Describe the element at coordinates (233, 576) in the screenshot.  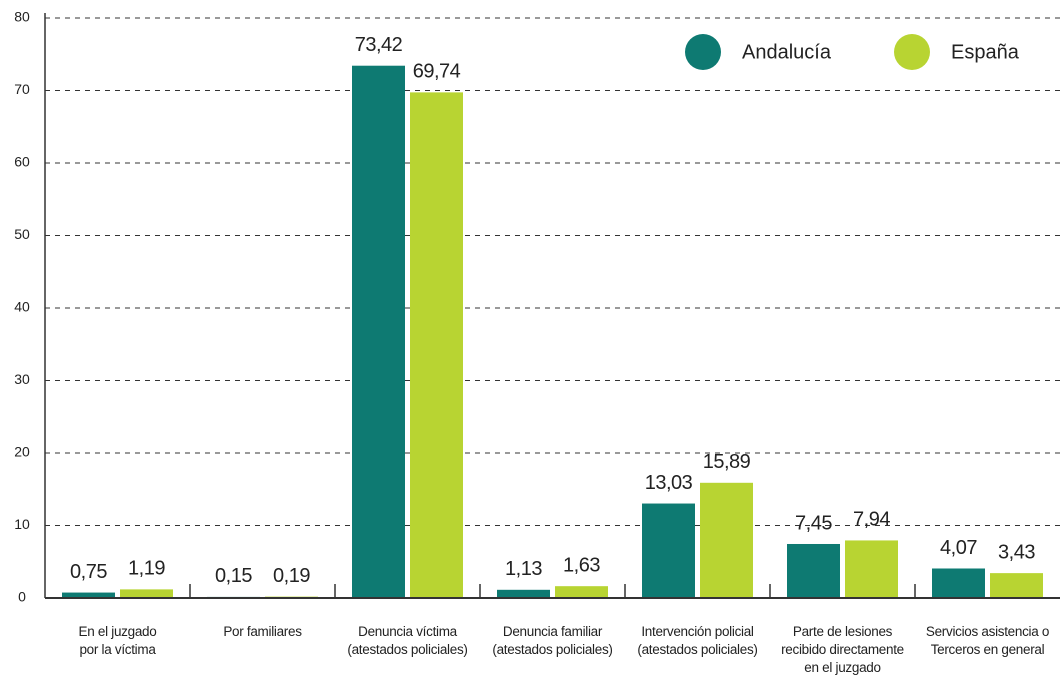
I see `value-label: 0,15` at that location.